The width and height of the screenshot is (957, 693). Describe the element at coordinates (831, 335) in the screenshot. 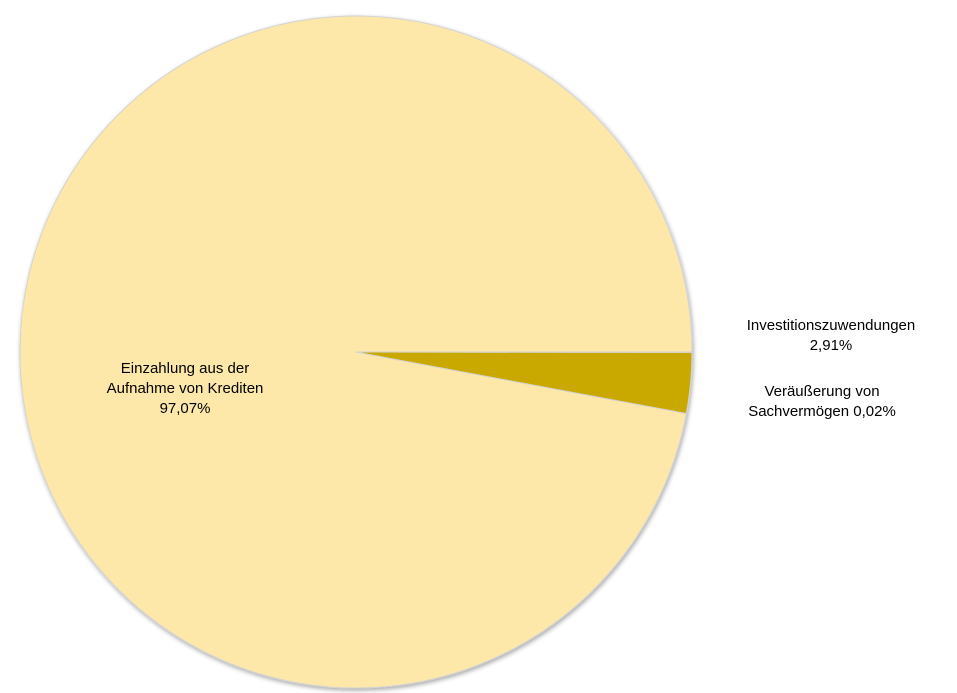

I see `label-investitionszuwendungen: Investitionszuwendungen 2,91%` at that location.